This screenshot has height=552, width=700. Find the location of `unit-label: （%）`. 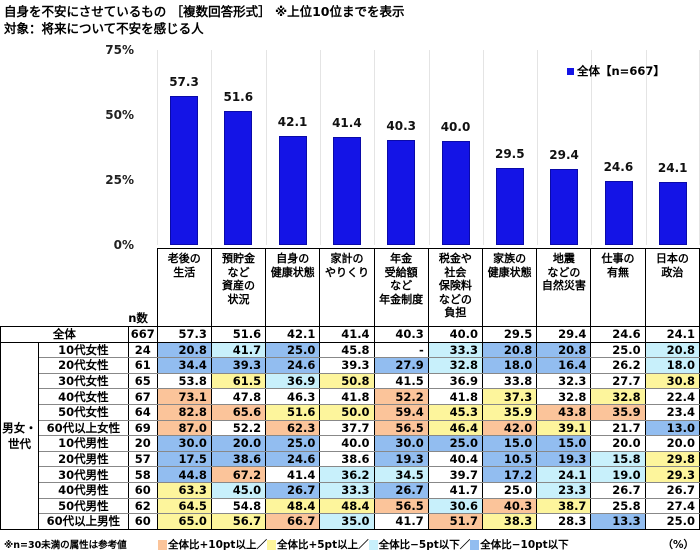

unit-label: （%） is located at coordinates (678, 545).